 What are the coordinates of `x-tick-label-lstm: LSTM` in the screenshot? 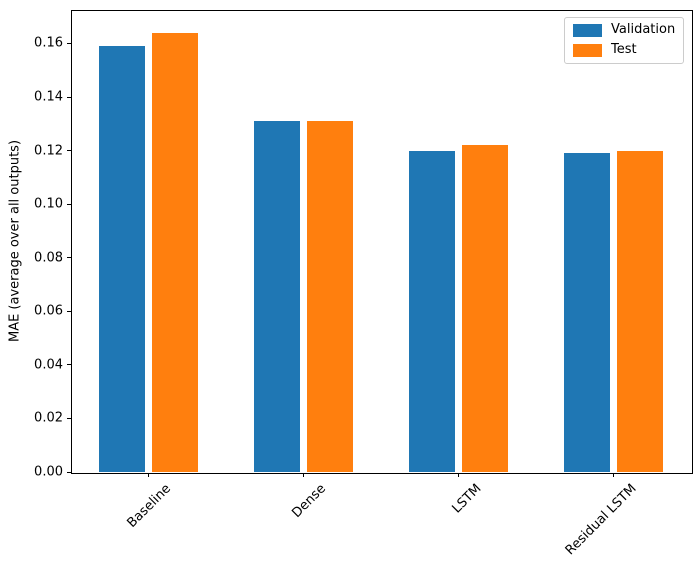 It's located at (467, 499).